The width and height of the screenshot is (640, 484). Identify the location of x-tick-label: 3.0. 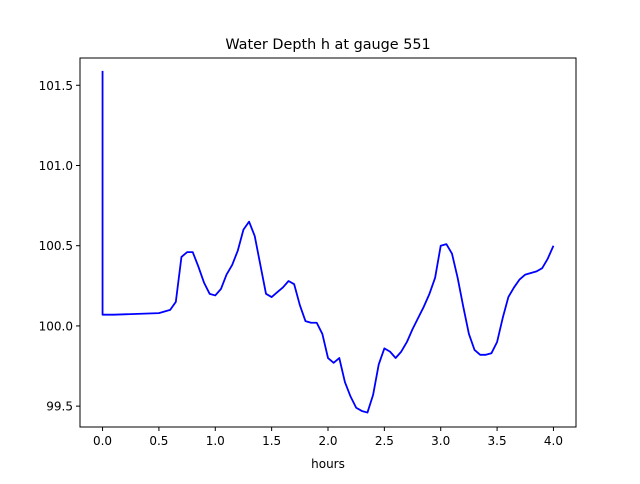
(440, 441).